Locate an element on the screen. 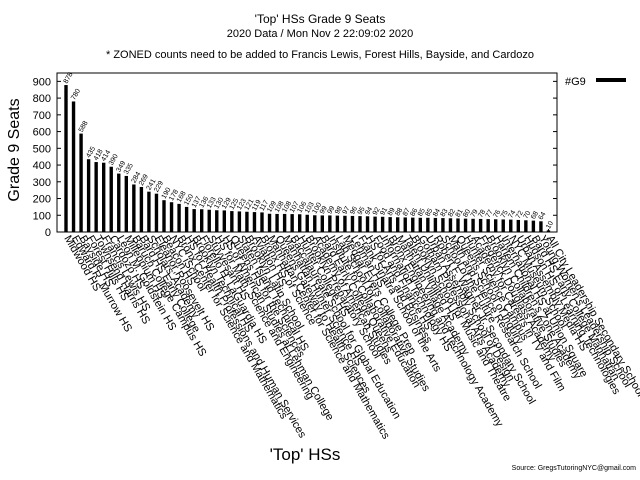 This screenshot has width=640, height=480. y-tick-label: 200 is located at coordinates (42, 200).